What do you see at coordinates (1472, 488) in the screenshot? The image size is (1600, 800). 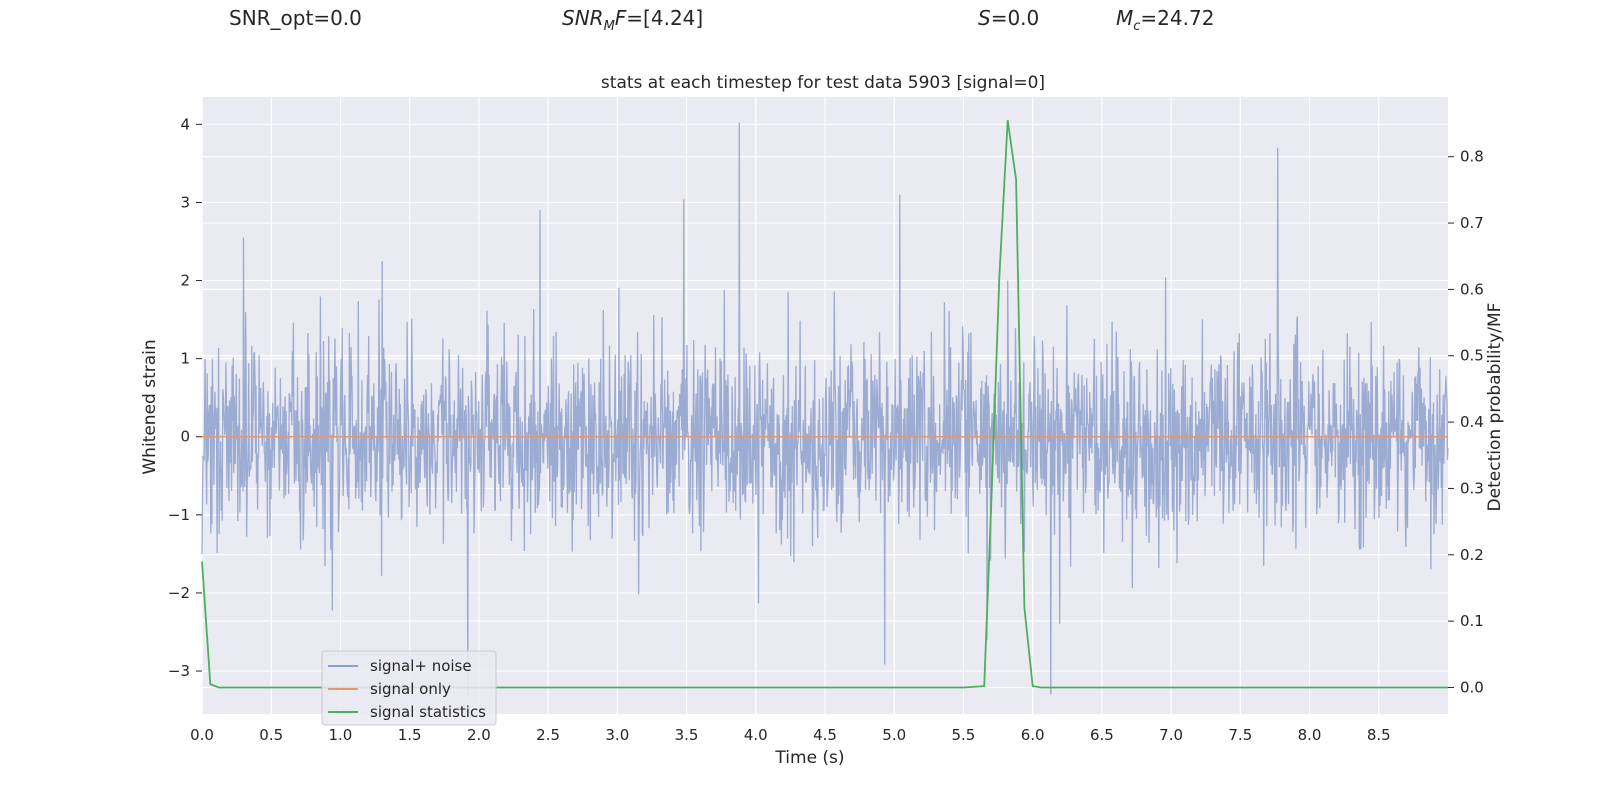 I see `y-right-tick-label: 0.3` at bounding box center [1472, 488].